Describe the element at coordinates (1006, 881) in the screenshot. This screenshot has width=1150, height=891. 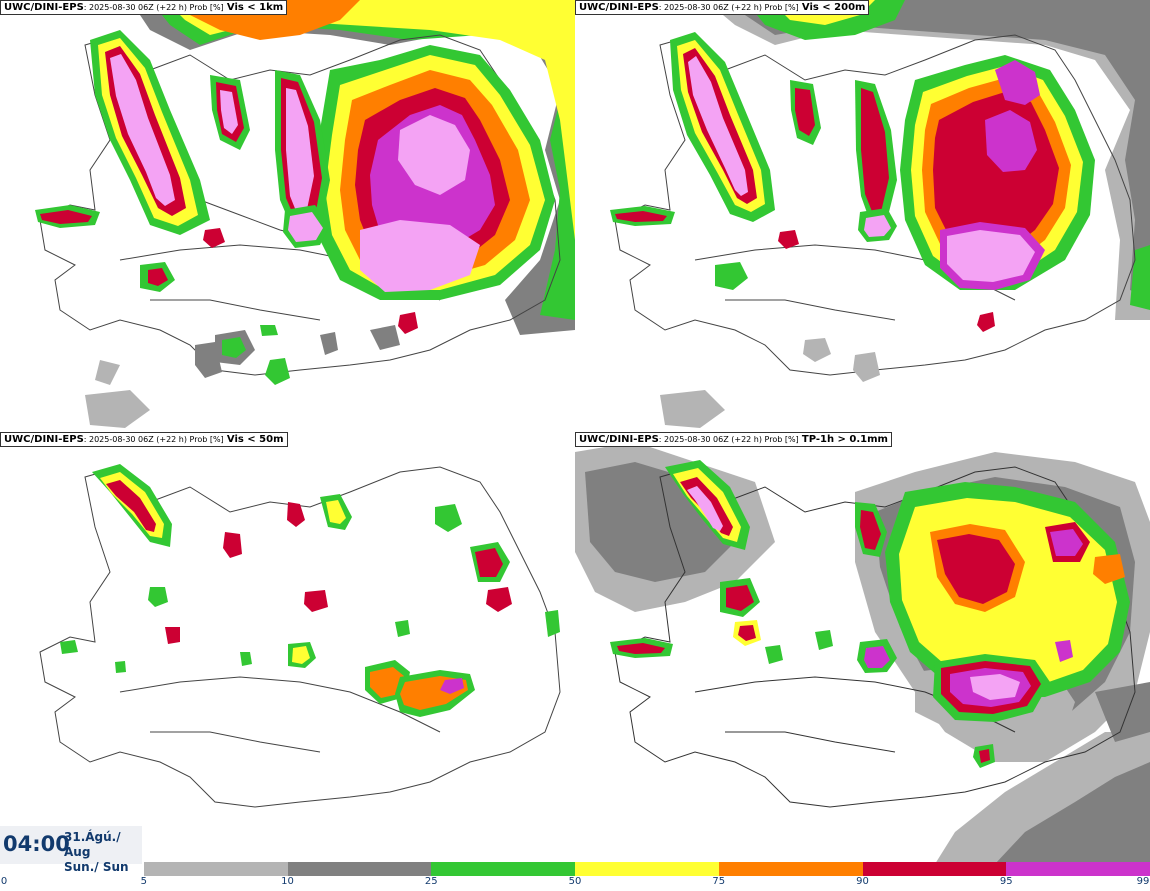
I see `colorbar-tick-label: 95` at that location.